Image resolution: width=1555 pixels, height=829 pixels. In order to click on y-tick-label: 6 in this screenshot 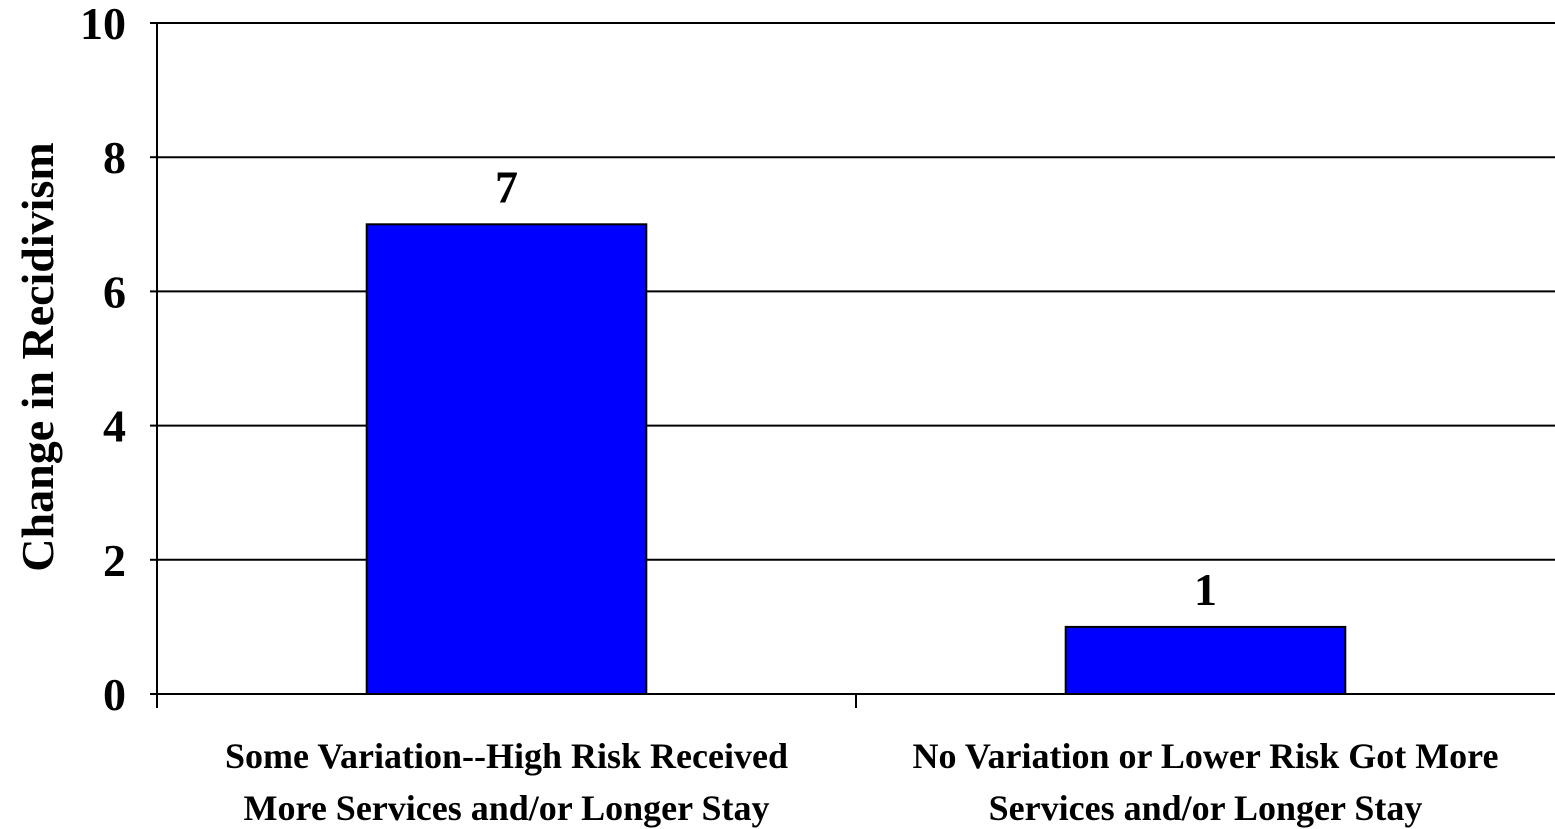, I will do `click(114, 291)`.